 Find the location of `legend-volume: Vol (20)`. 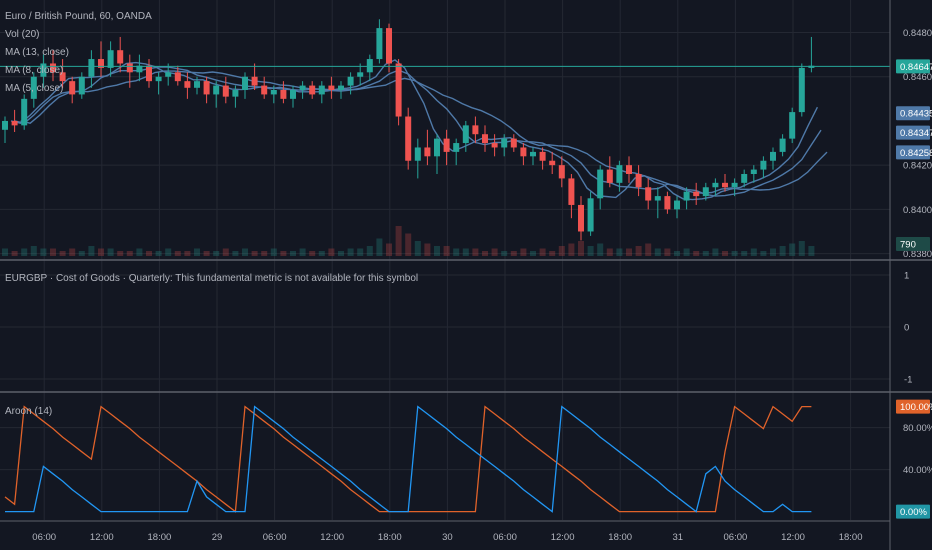

legend-volume: Vol (20) is located at coordinates (22, 34).